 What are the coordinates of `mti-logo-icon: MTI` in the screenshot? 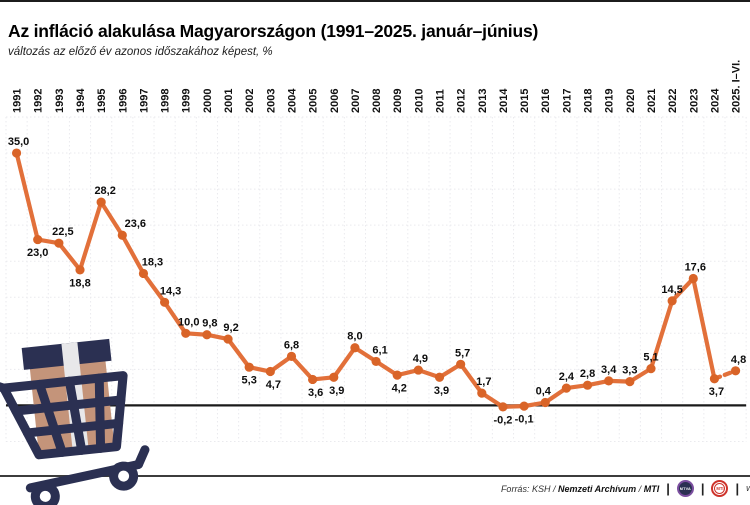 It's located at (720, 488).